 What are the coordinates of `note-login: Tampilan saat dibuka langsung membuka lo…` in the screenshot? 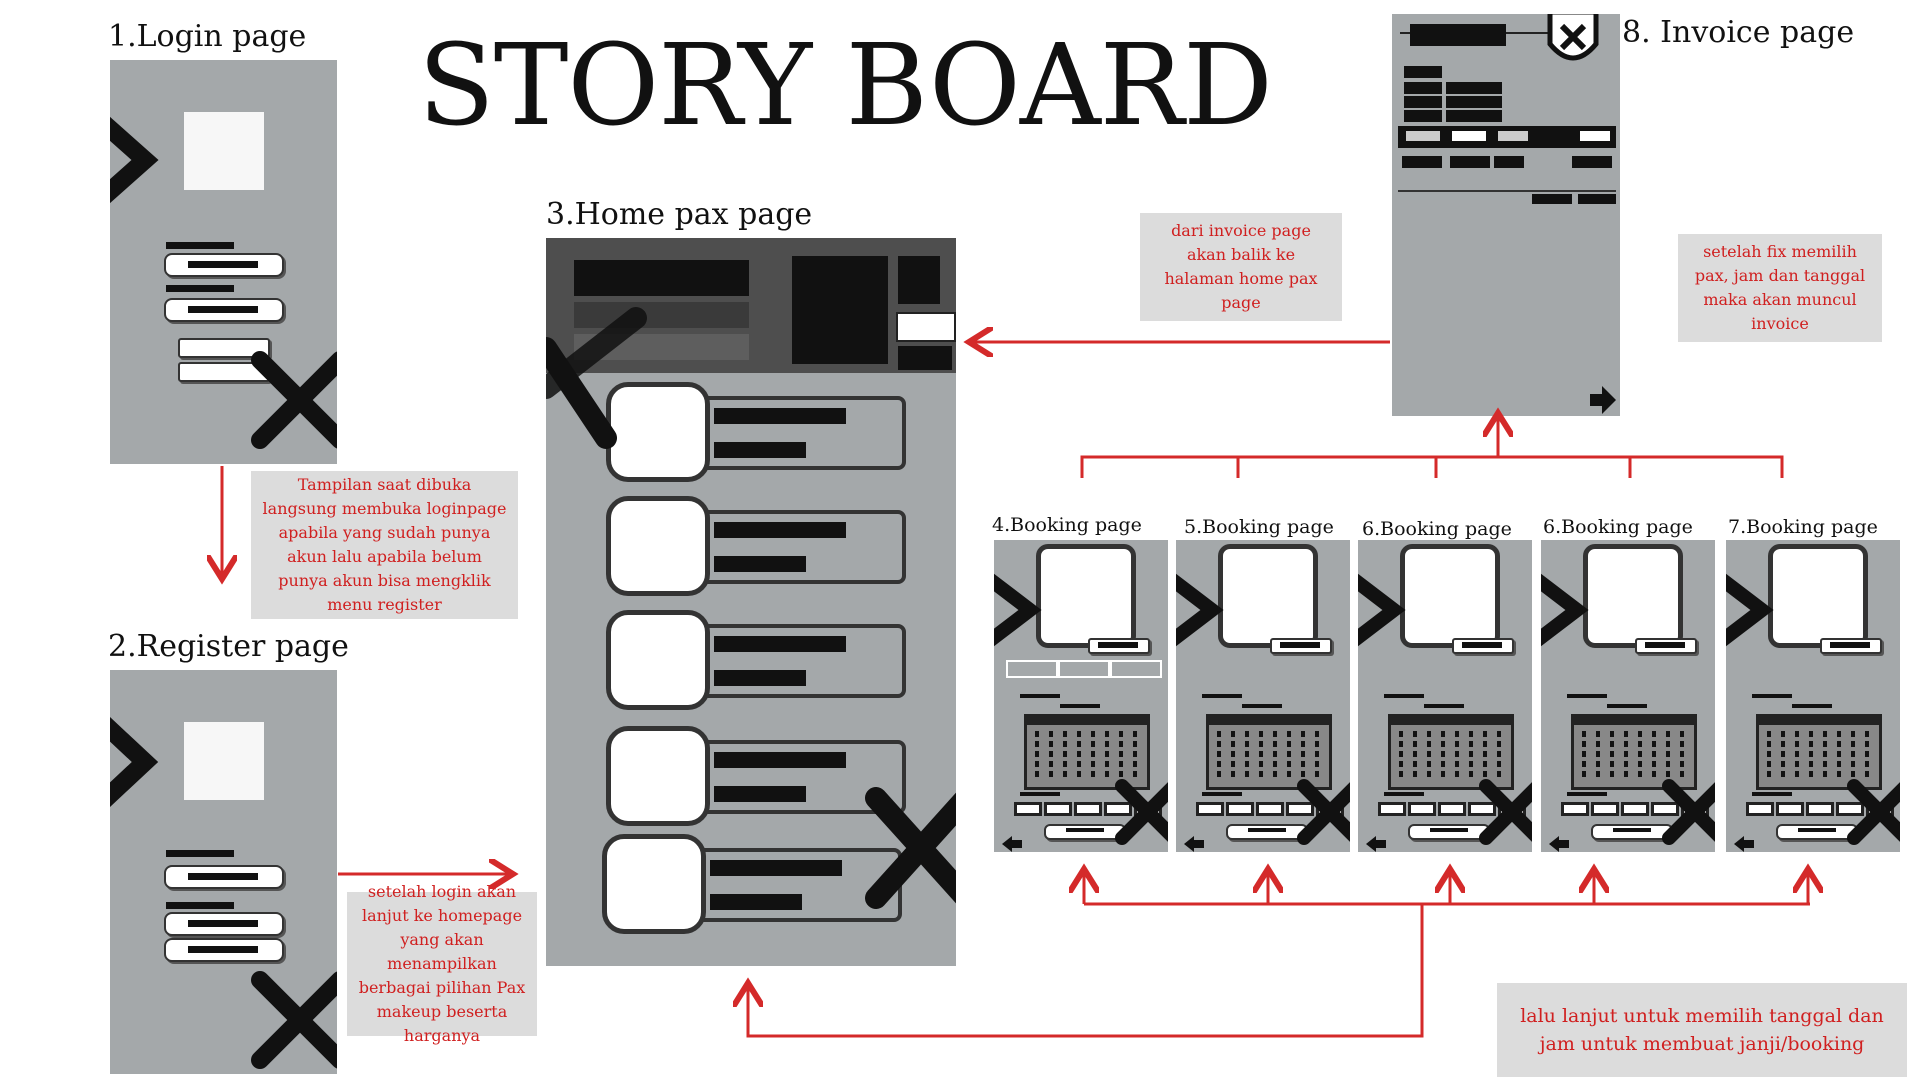 It's located at (384, 545).